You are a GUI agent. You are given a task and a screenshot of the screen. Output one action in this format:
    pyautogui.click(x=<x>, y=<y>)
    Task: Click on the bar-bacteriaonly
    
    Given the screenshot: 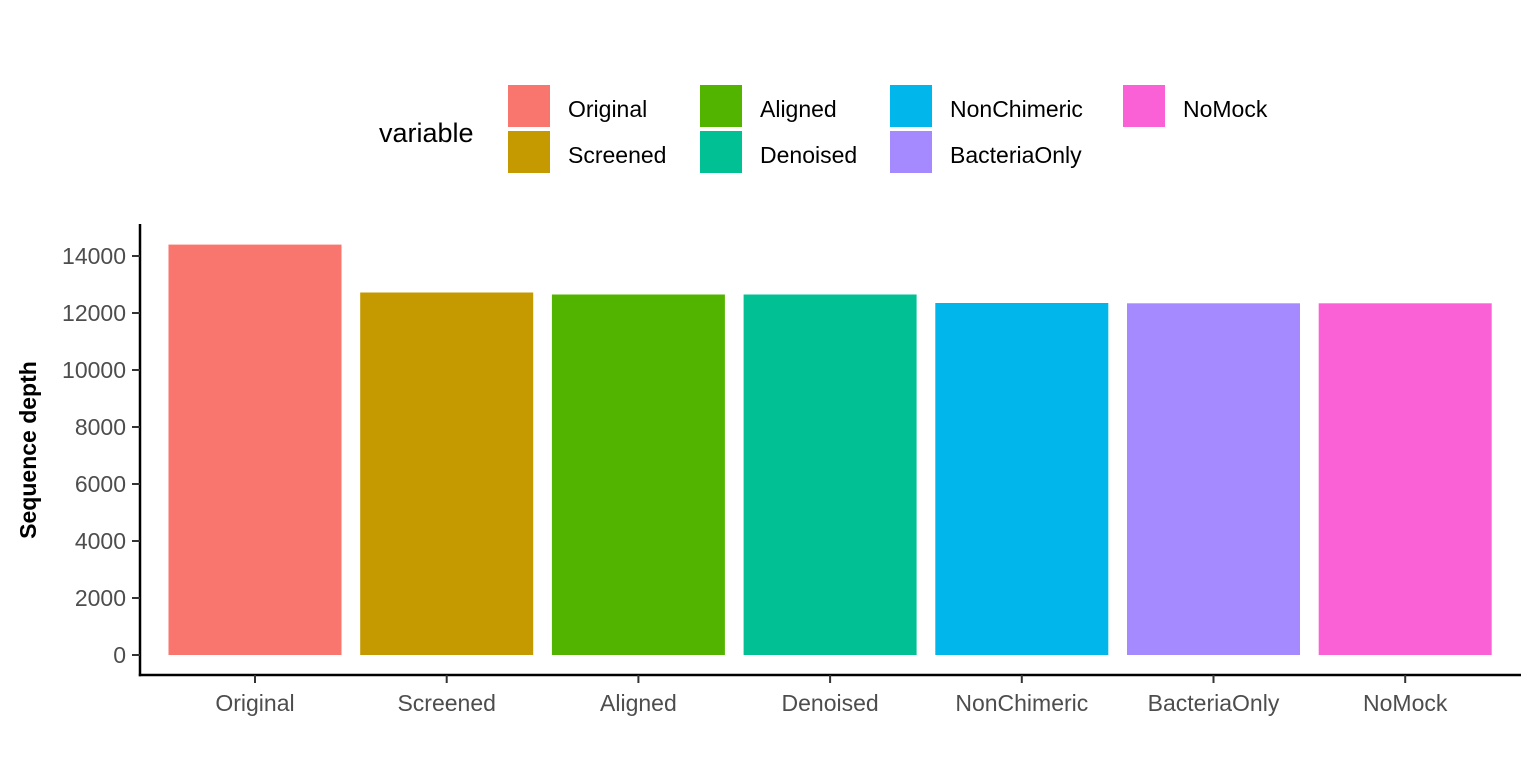 What is the action you would take?
    pyautogui.click(x=1213, y=479)
    